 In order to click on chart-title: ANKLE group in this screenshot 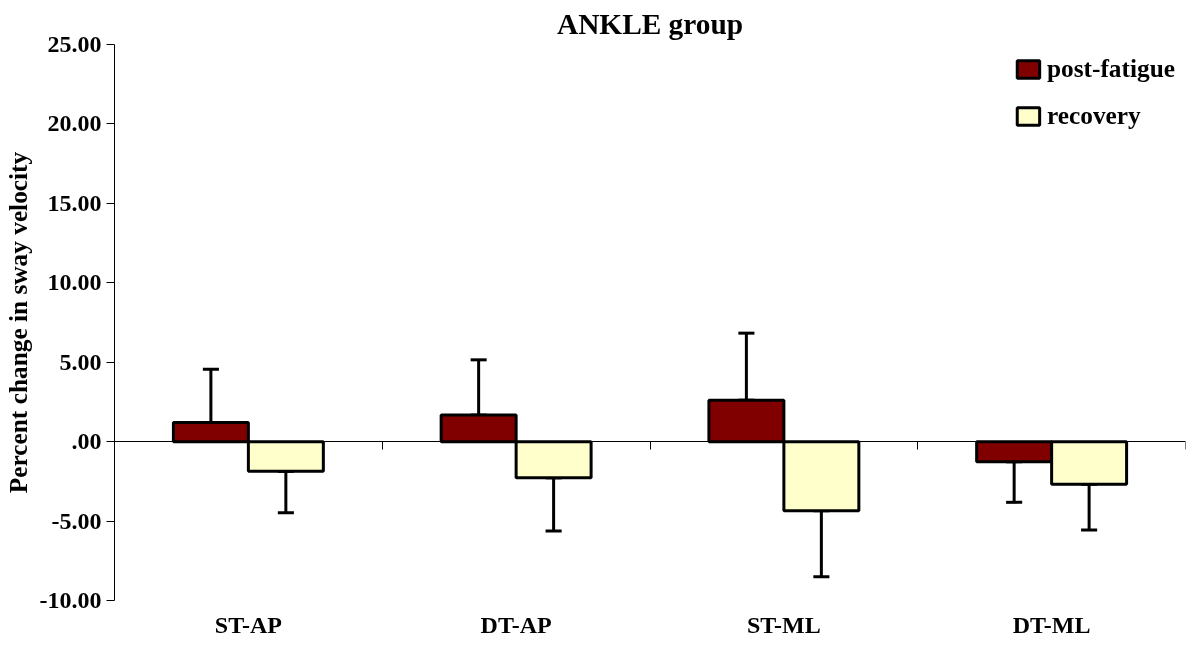, I will do `click(650, 23)`.